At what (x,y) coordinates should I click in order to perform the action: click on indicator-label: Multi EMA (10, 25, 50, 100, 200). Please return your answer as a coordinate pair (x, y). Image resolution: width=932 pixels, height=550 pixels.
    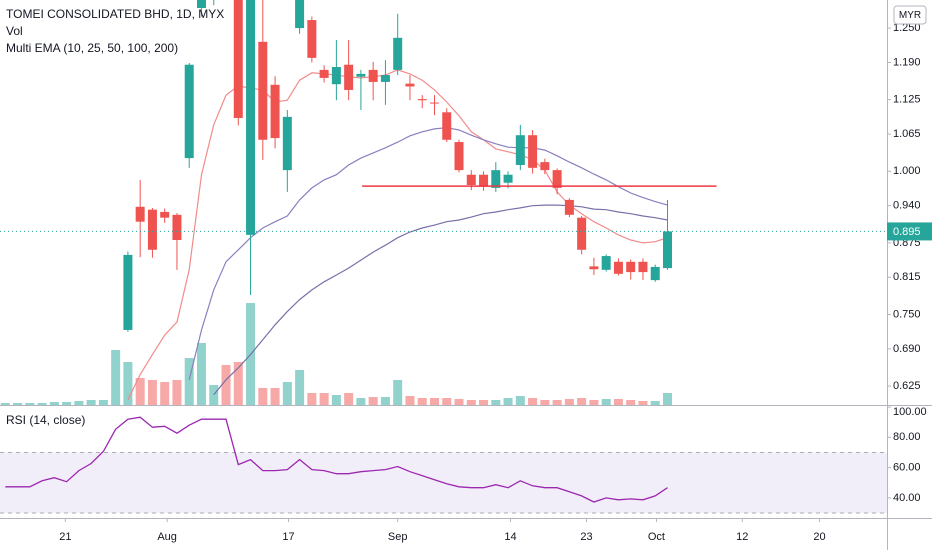
    Looking at the image, I should click on (92, 48).